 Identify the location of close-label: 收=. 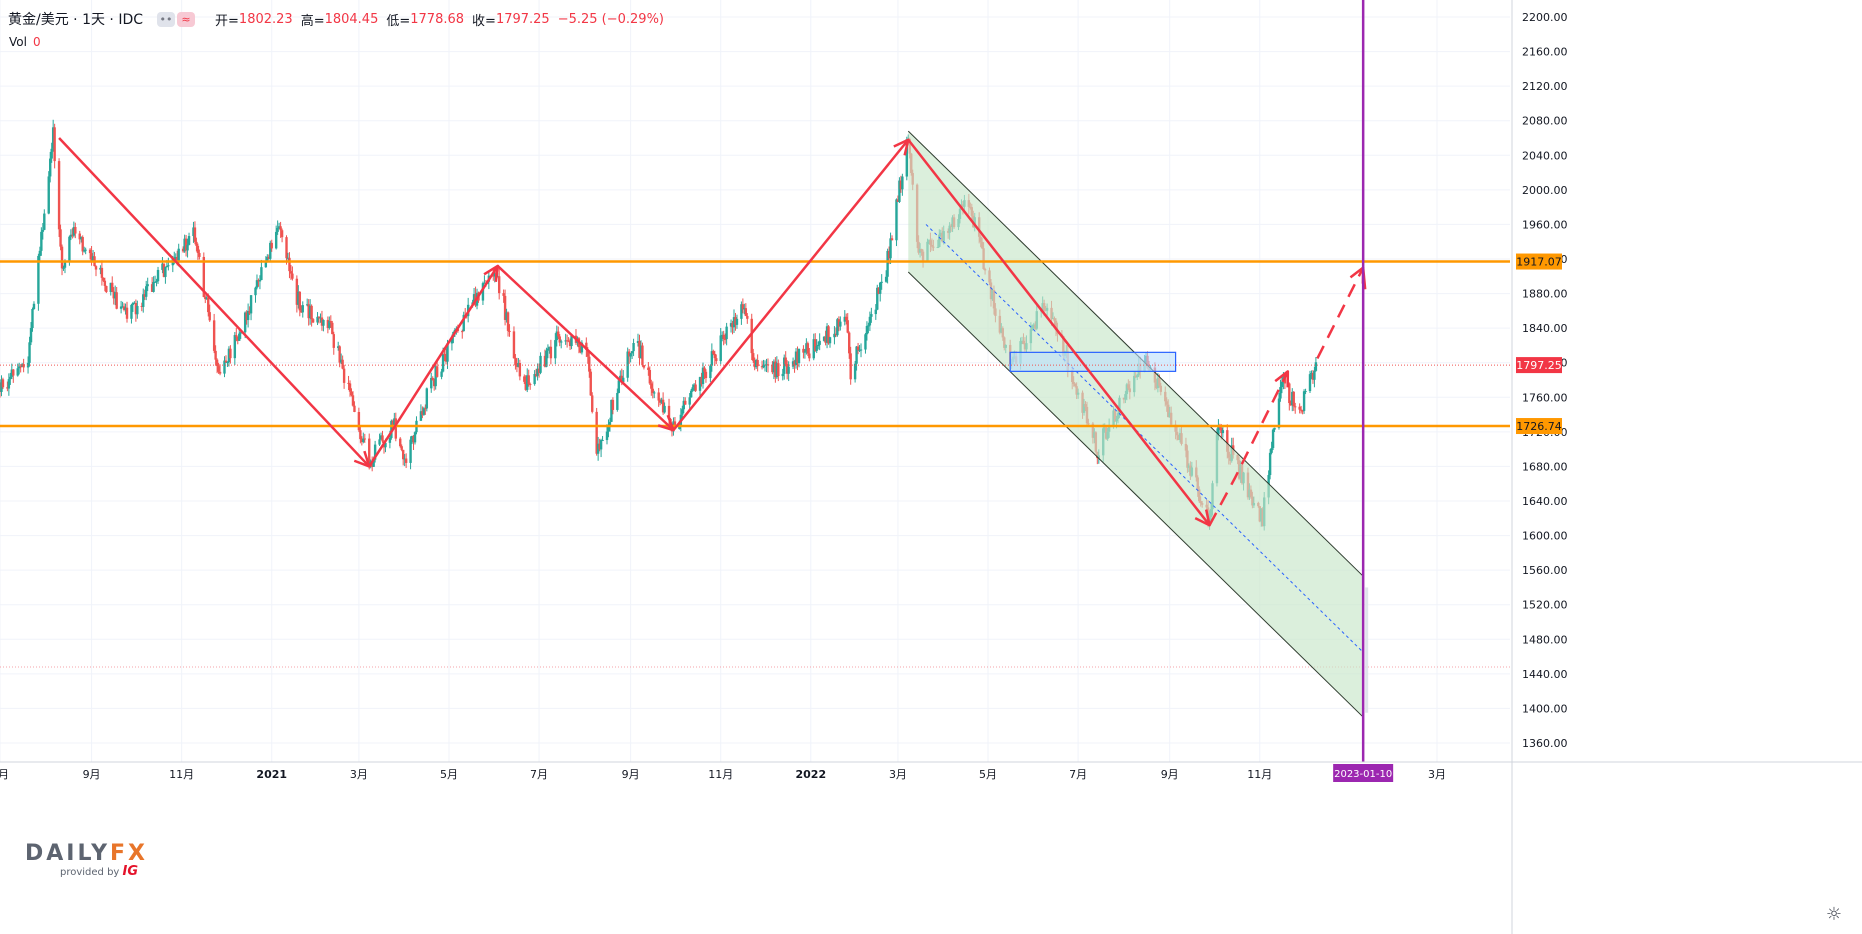
(484, 21).